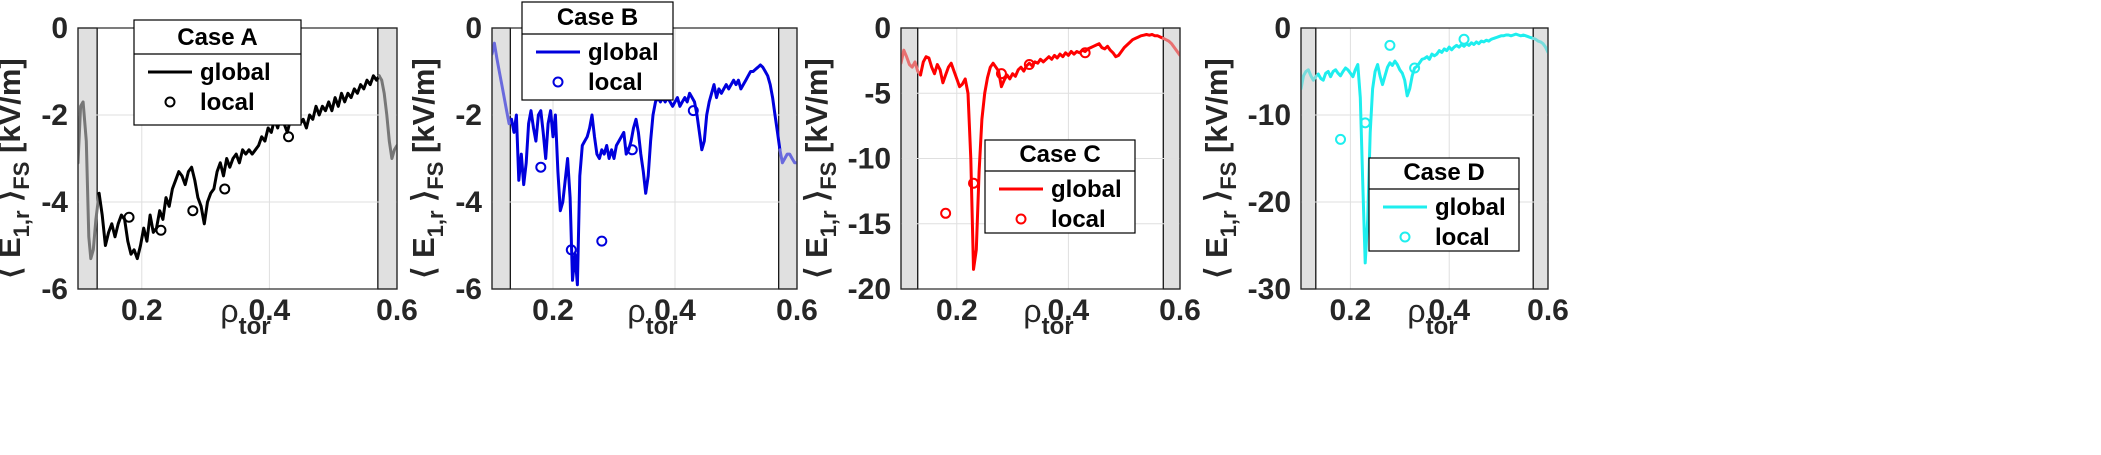  I want to click on y-tick-label: -15, so click(869, 224).